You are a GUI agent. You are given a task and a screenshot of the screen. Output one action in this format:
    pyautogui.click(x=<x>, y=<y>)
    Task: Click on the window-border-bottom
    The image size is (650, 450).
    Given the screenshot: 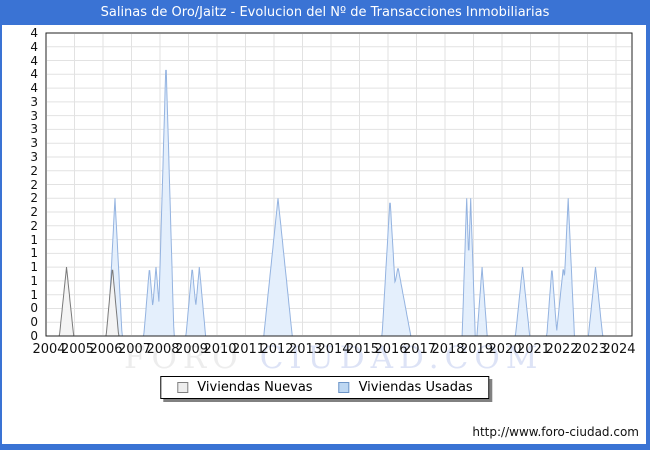 What is the action you would take?
    pyautogui.click(x=325, y=447)
    